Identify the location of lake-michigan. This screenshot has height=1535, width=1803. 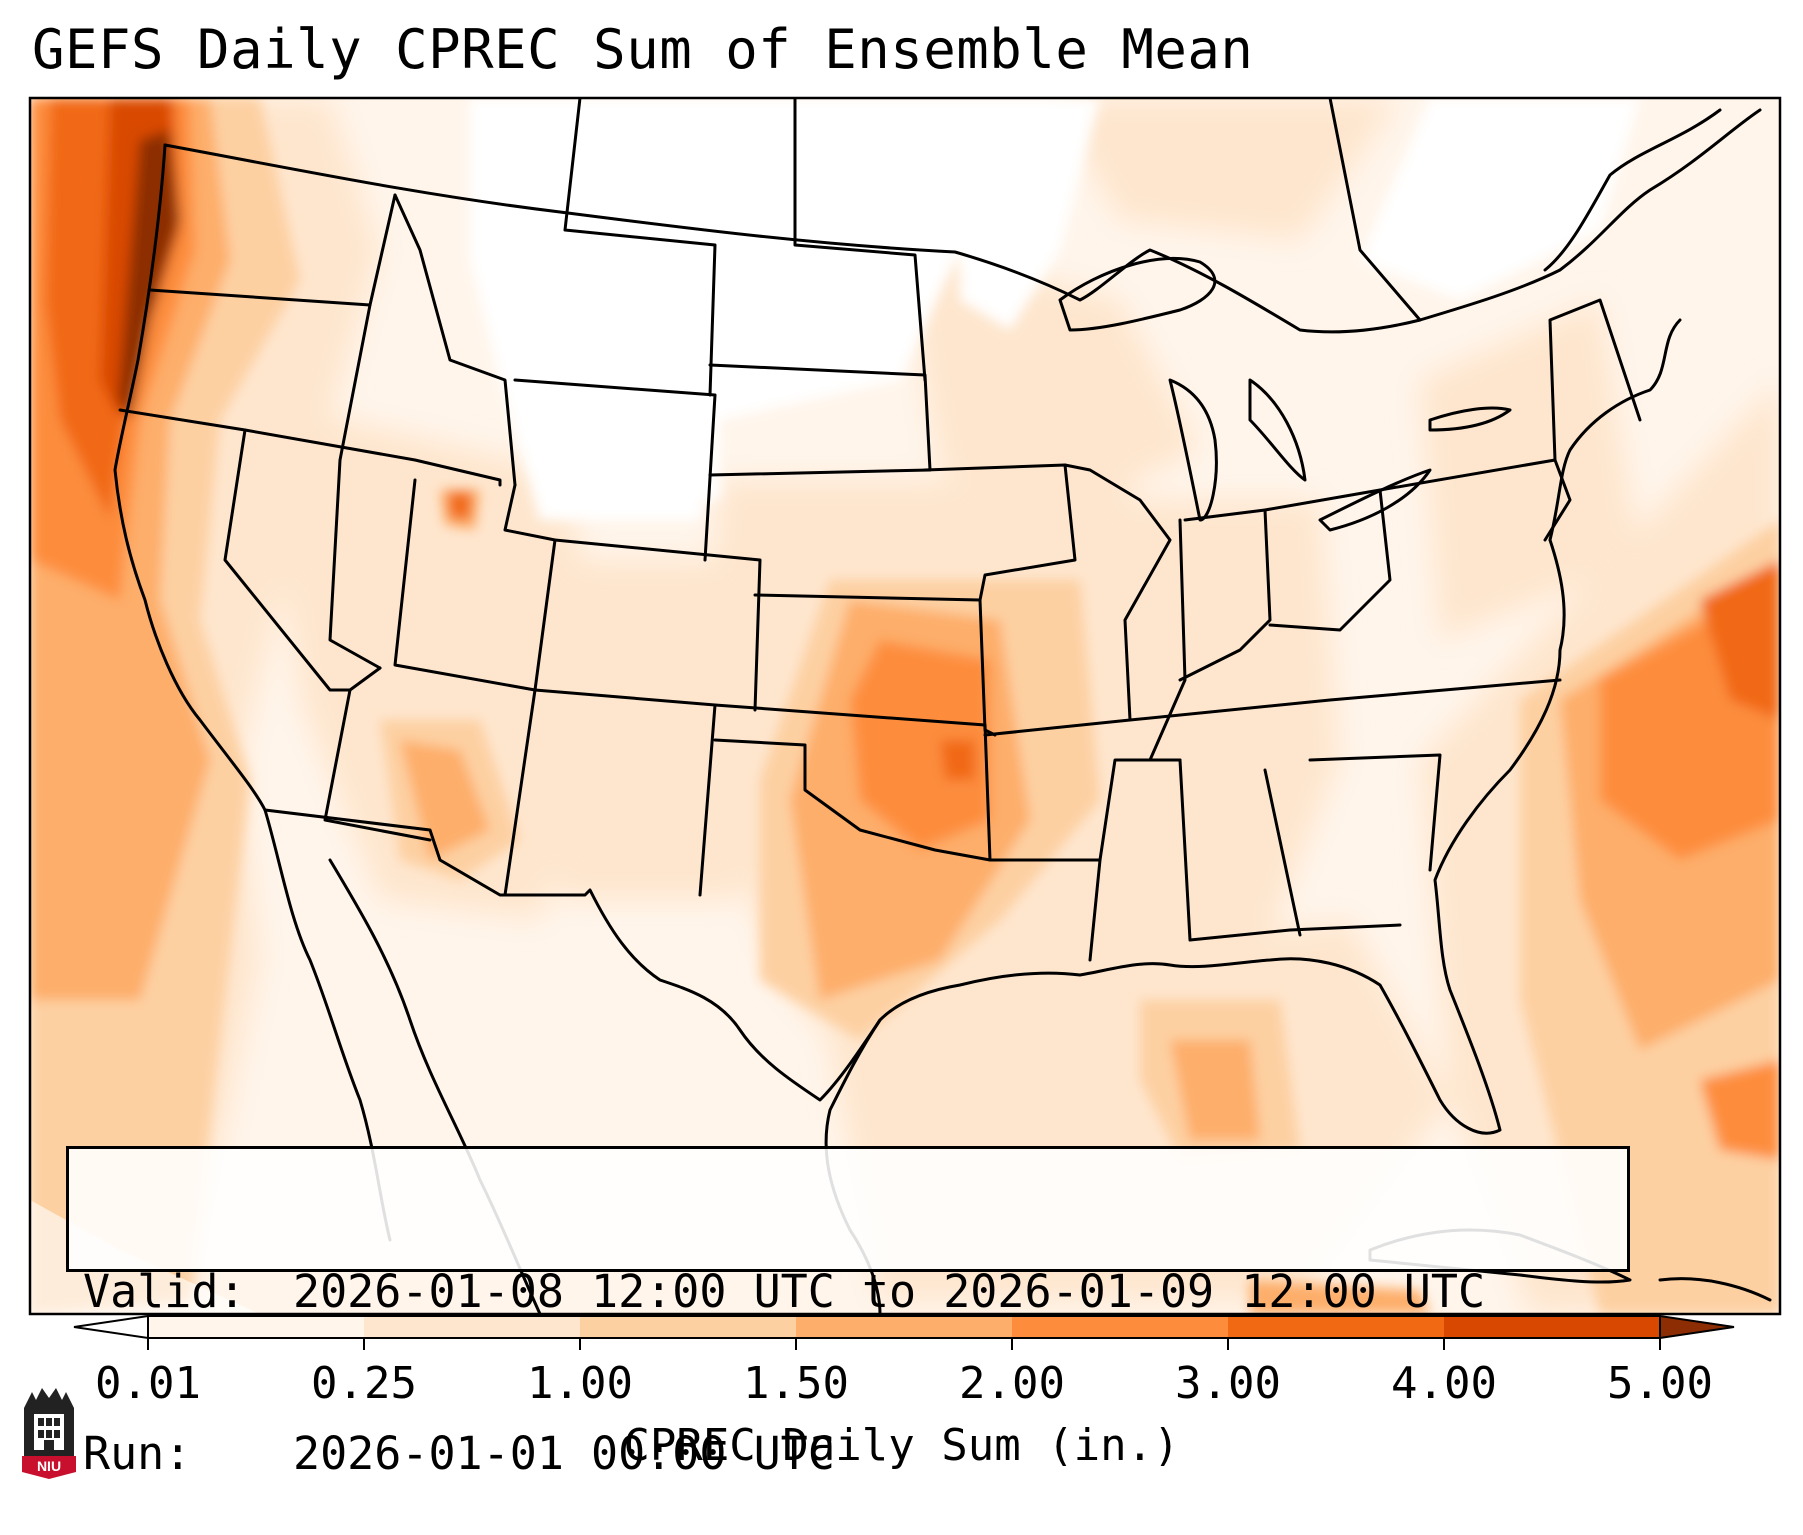
(1193, 450).